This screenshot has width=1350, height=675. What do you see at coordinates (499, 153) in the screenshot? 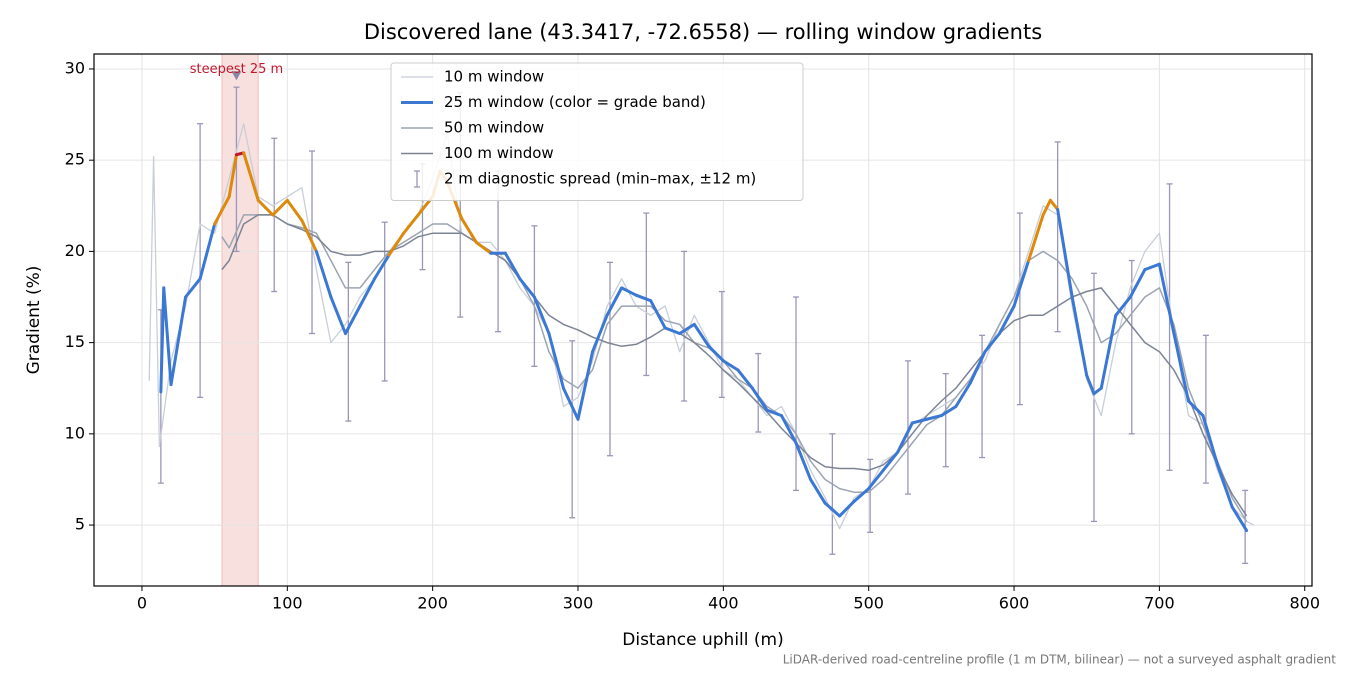
I see `legend-label: 100 m window` at bounding box center [499, 153].